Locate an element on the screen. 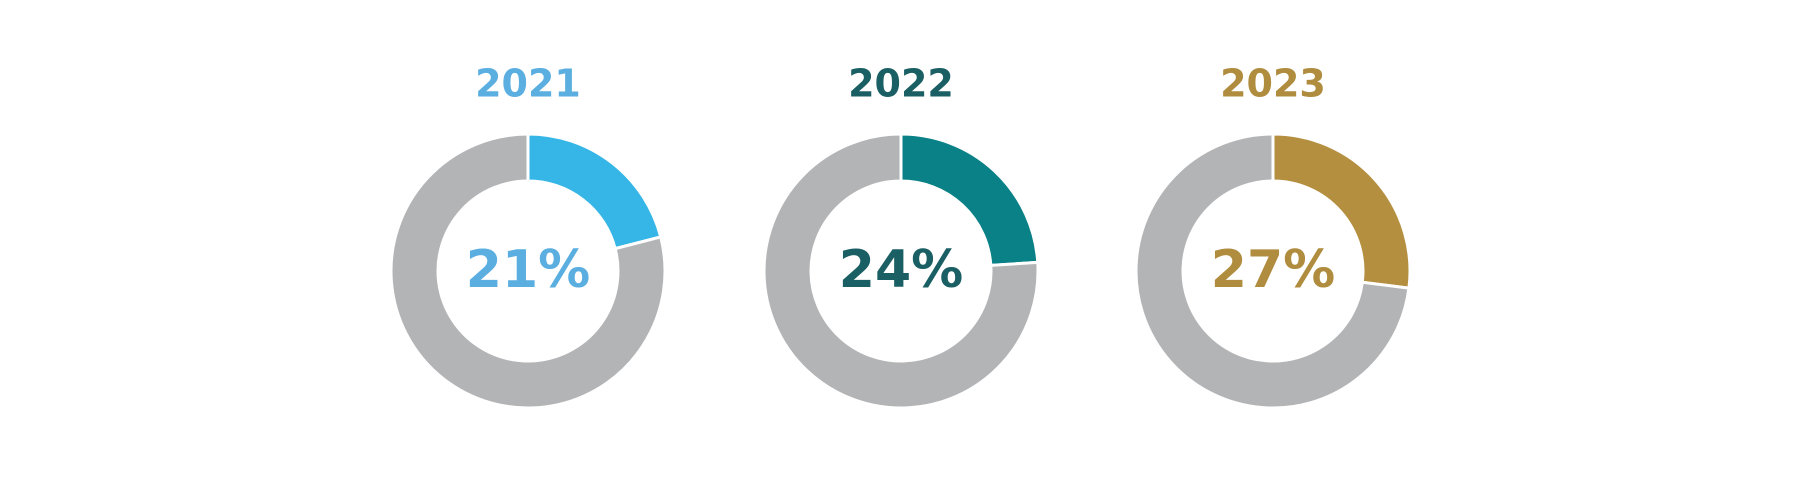 This screenshot has width=1800, height=500. chart-title: 2022 is located at coordinates (901, 84).